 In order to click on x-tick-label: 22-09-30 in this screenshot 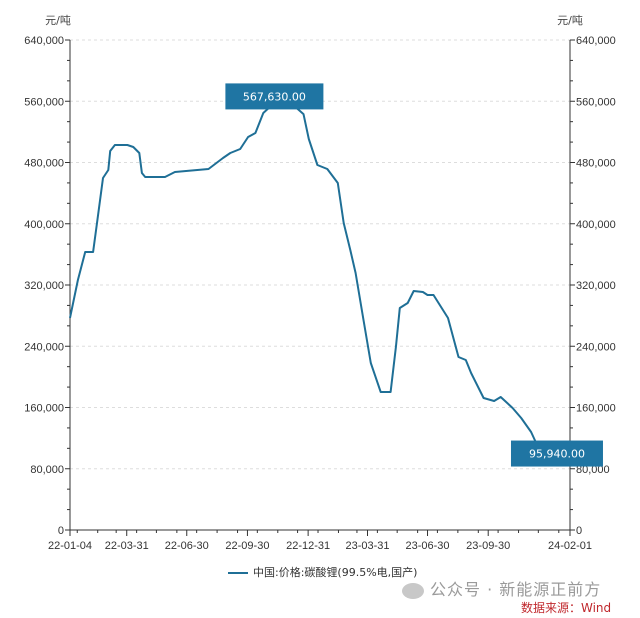, I will do `click(247, 546)`.